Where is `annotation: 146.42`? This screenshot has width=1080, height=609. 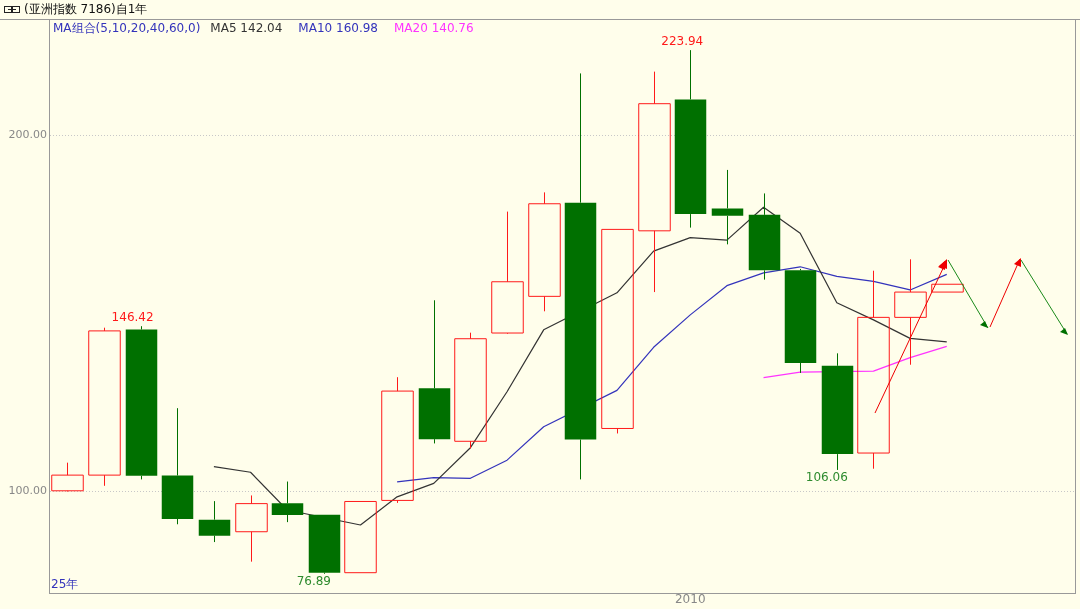 annotation: 146.42 is located at coordinates (132, 317).